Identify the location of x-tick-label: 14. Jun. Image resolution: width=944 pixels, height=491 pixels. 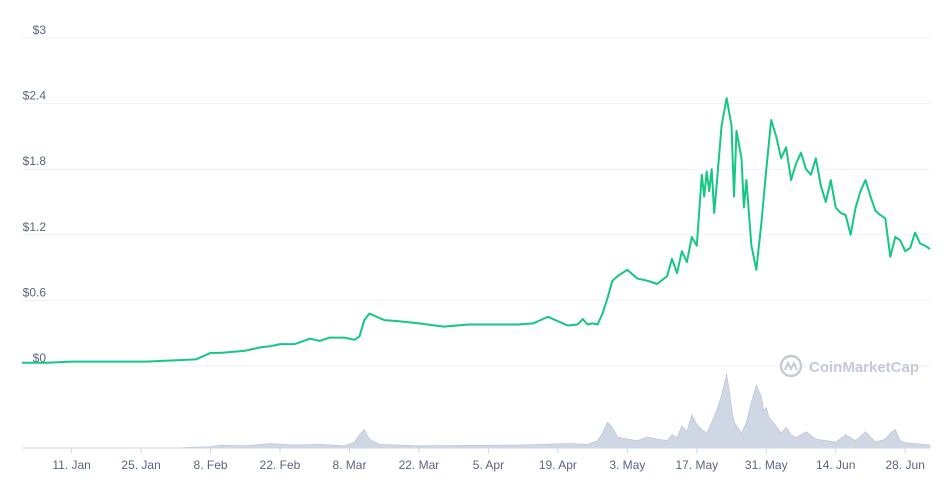
(835, 465).